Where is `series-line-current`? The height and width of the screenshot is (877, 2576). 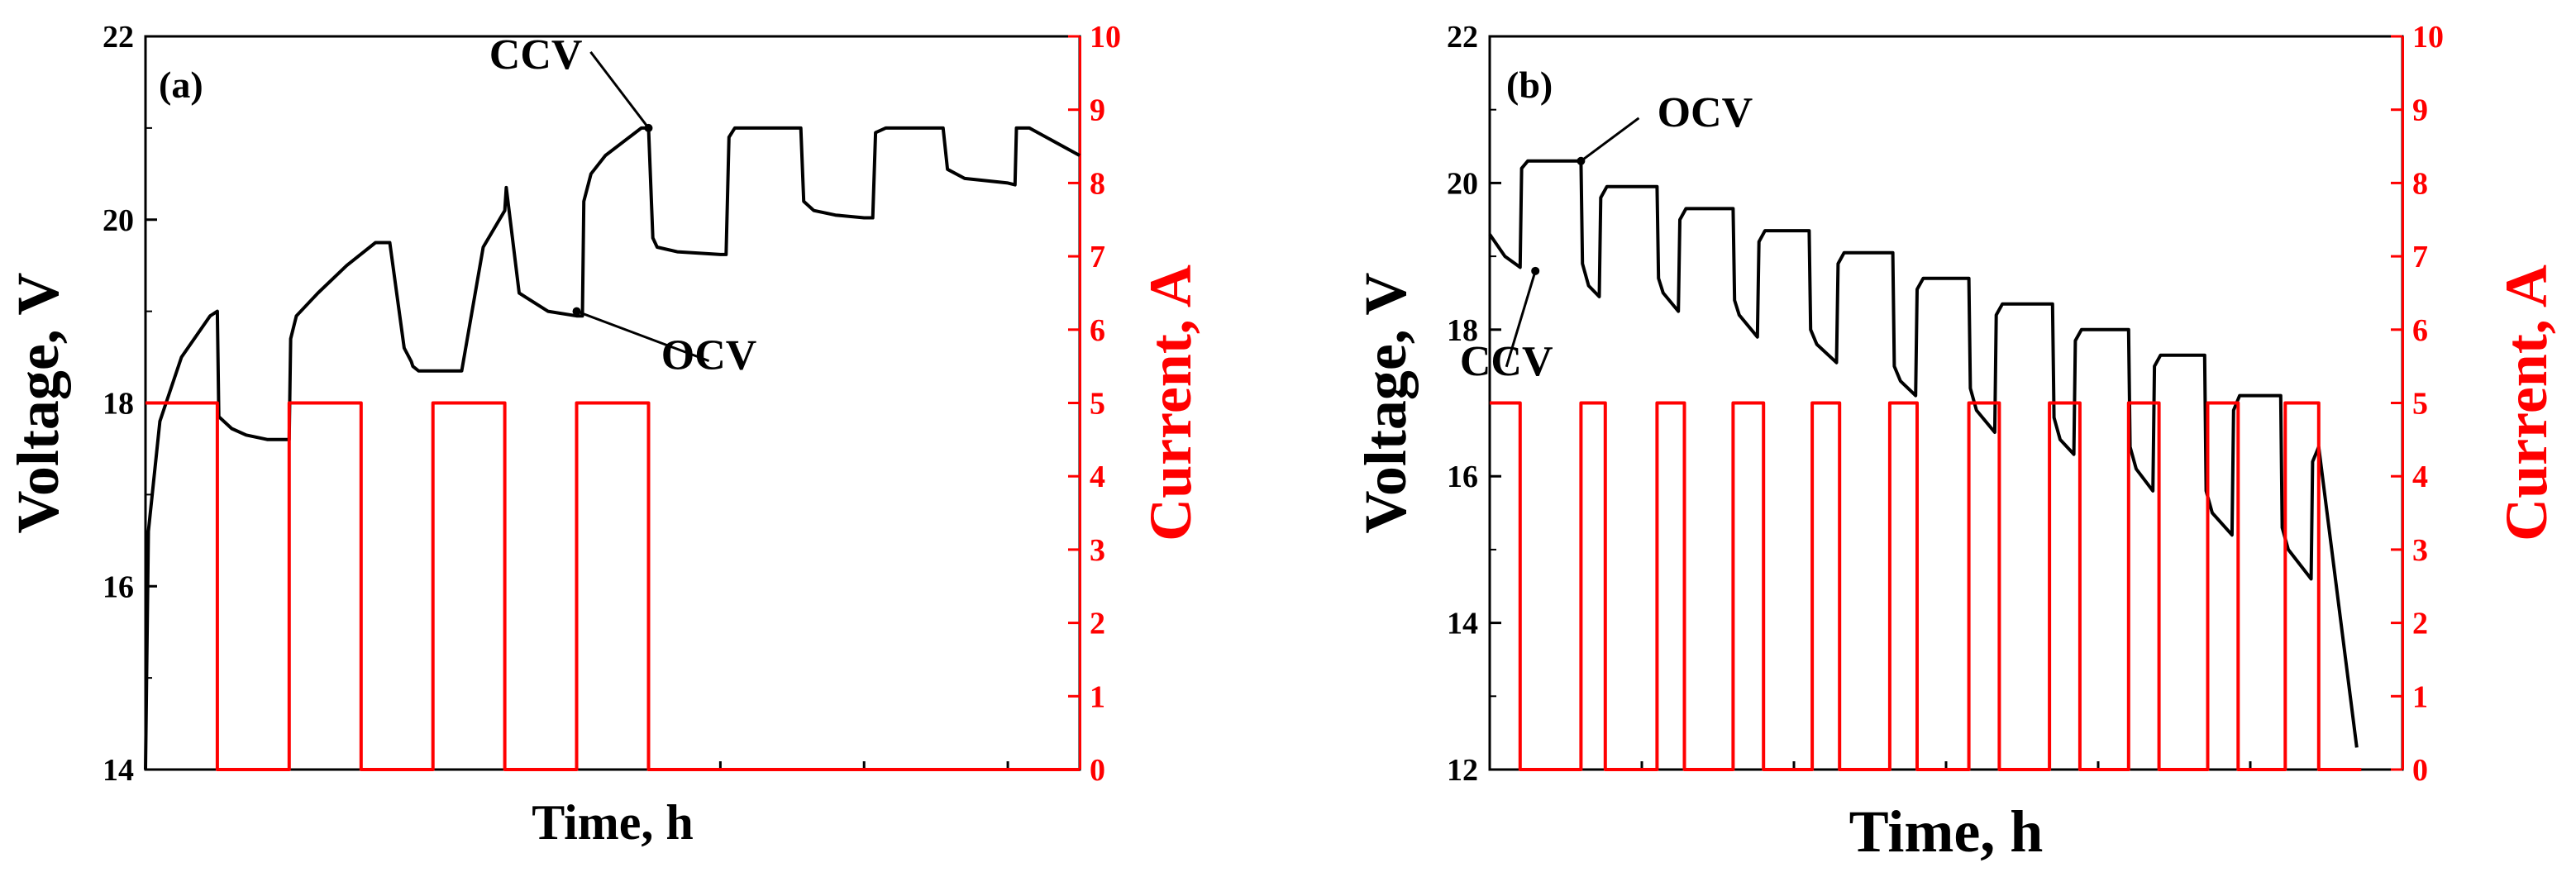
series-line-current is located at coordinates (1926, 586).